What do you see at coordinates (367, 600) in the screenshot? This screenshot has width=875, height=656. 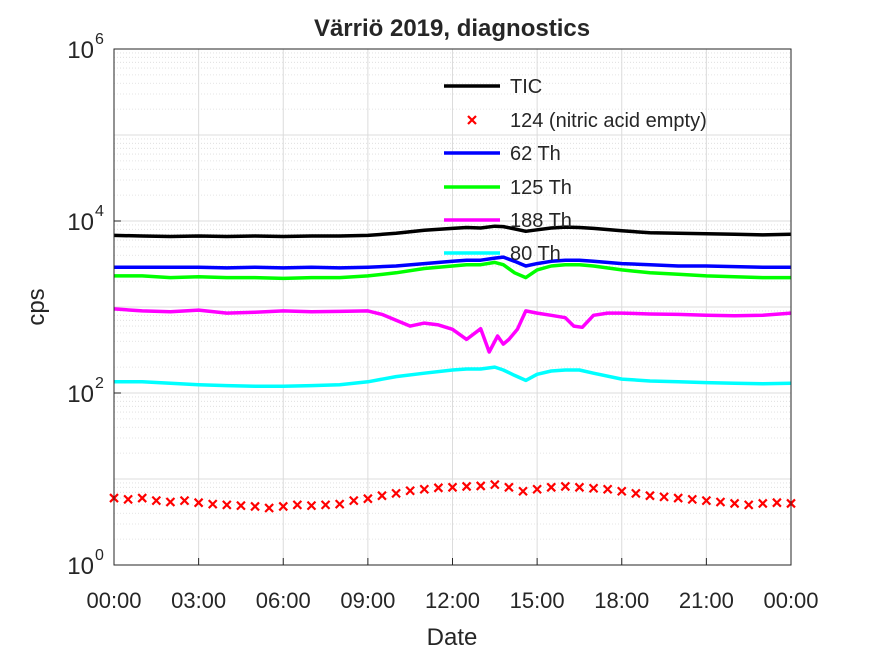 I see `x-tick-label: 09:00` at bounding box center [367, 600].